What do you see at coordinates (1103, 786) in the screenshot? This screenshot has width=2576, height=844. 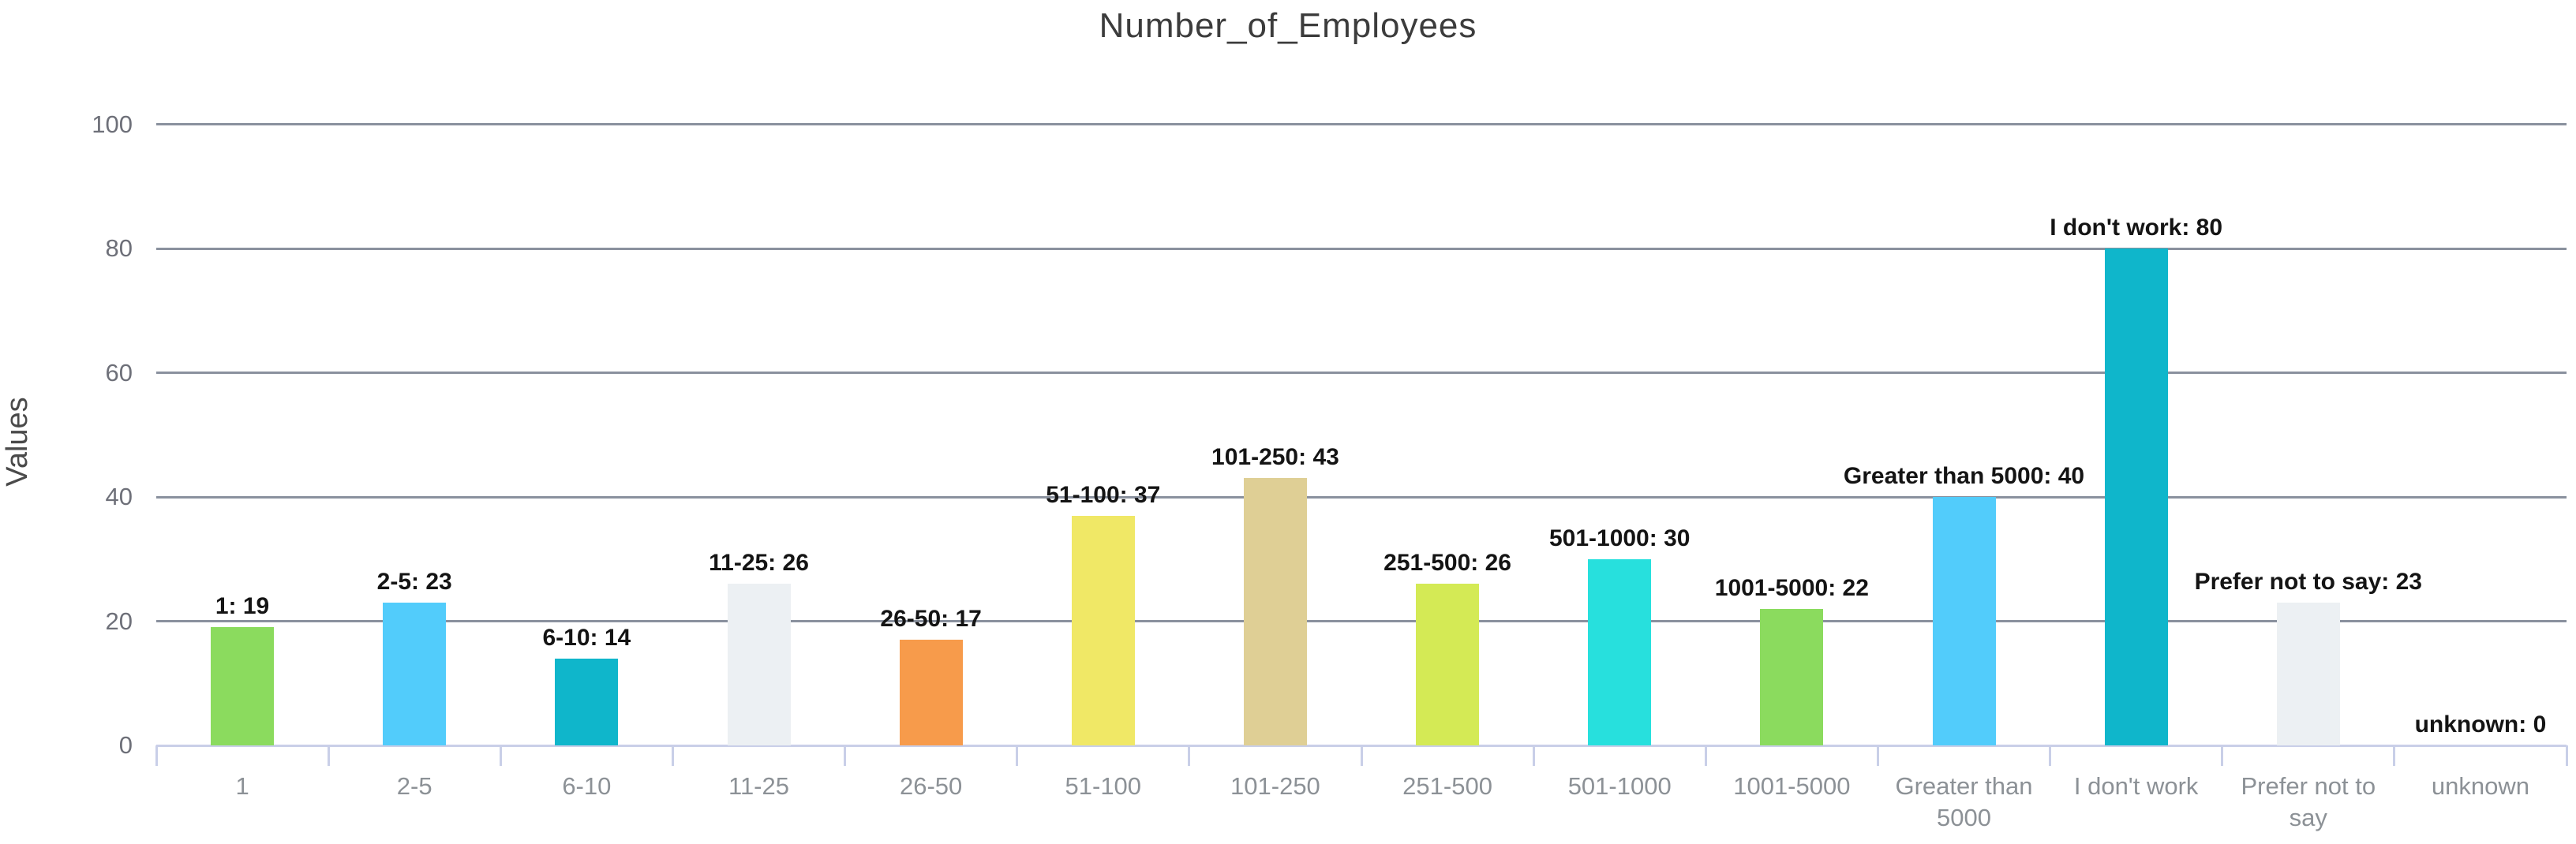 I see `x-tick-label: 51-100` at bounding box center [1103, 786].